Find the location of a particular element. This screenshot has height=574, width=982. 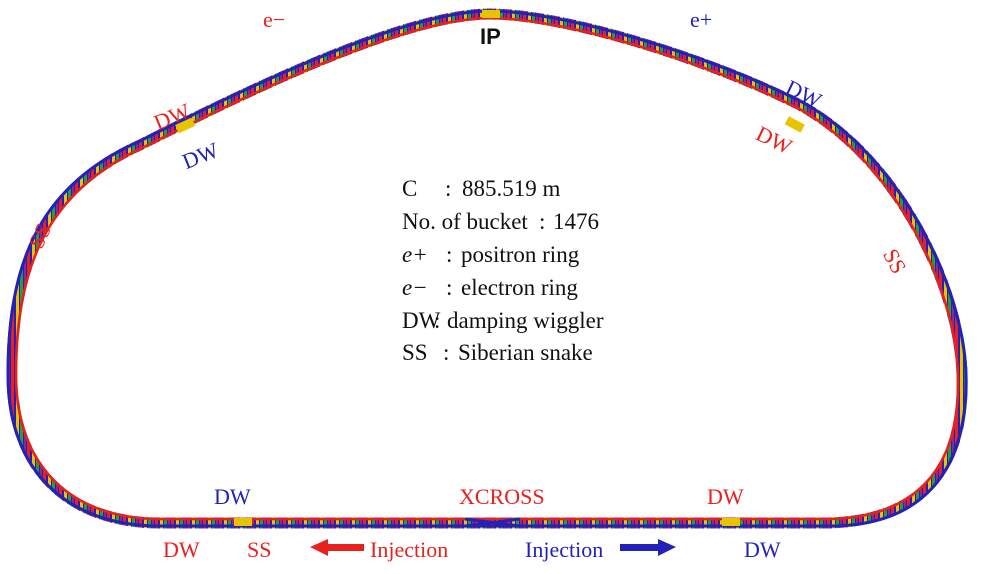

electron-injection-label: Injection is located at coordinates (409, 549).